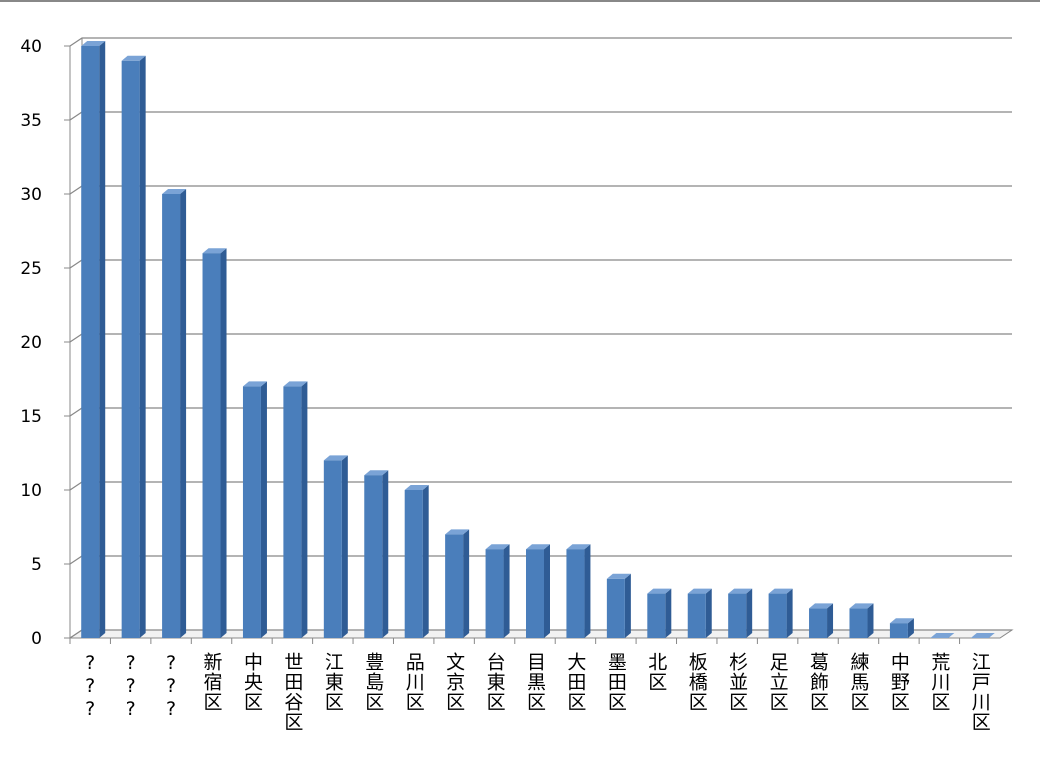  I want to click on x-tick-label: 豊島区, so click(373, 682).